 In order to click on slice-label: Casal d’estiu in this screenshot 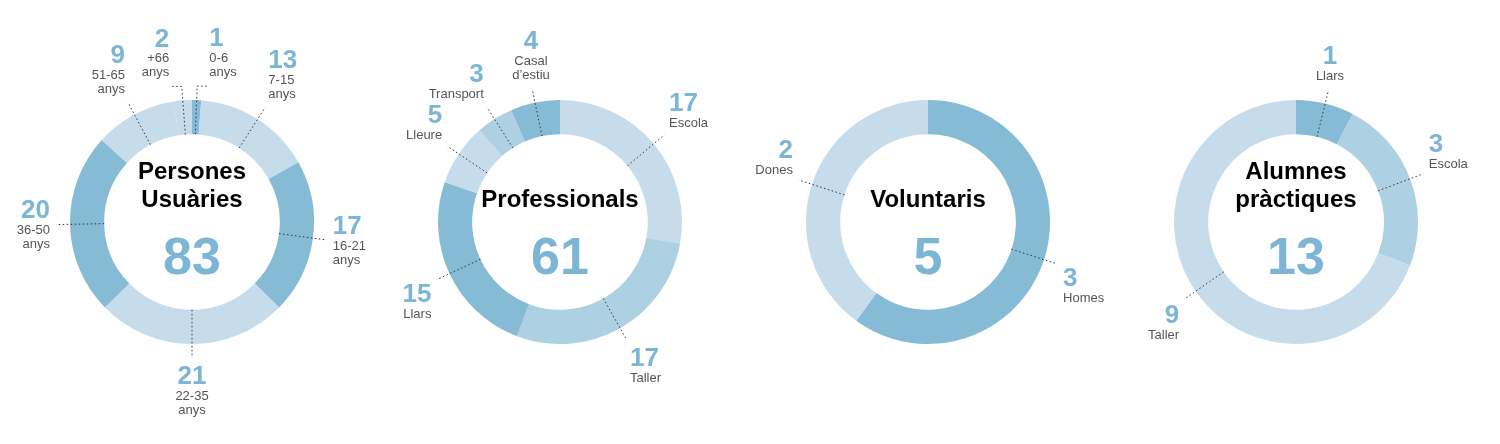, I will do `click(531, 68)`.